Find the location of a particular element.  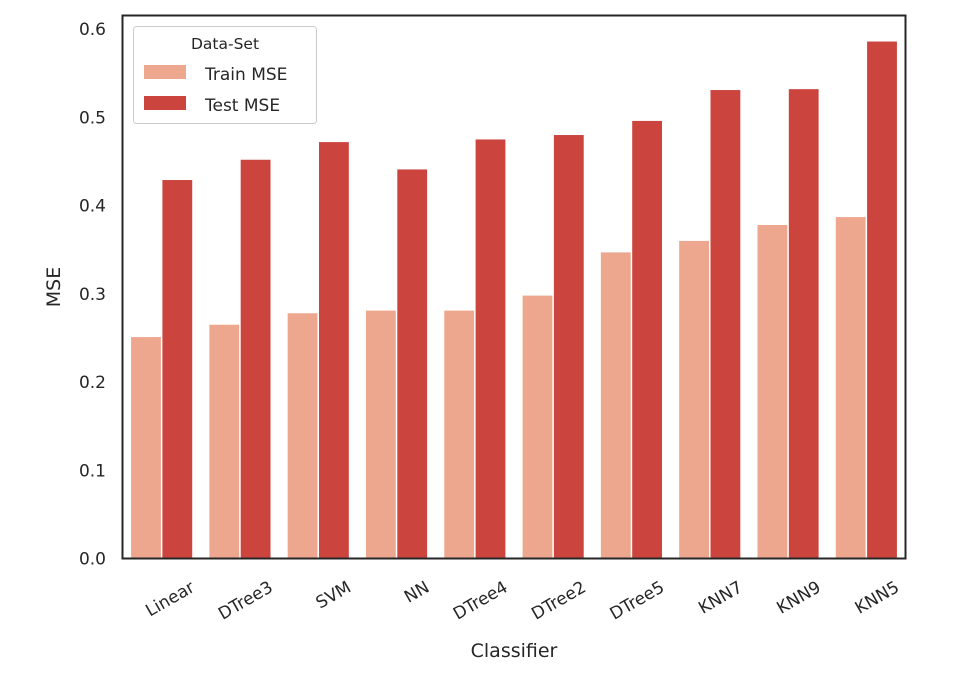

x-tick-label-dtree3: DTree3 is located at coordinates (245, 601).